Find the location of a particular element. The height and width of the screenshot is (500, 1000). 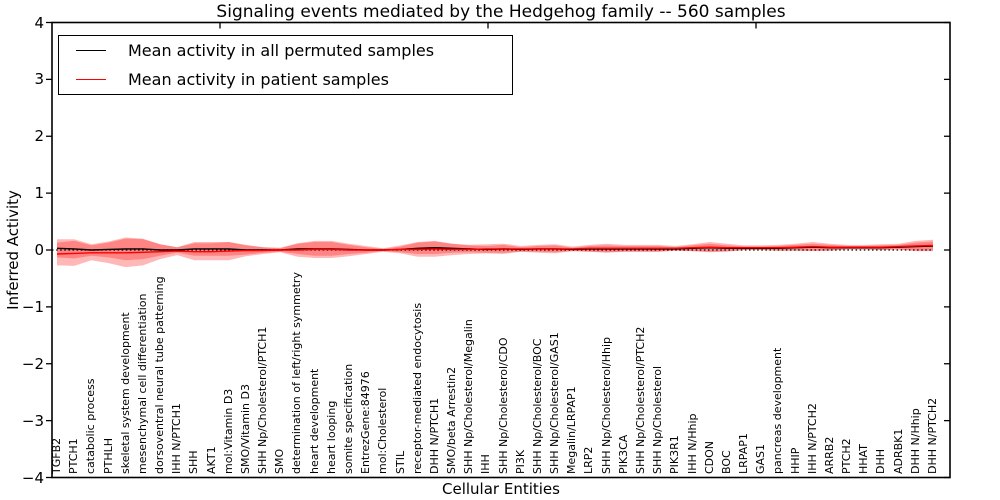

y-tick-label: 2 is located at coordinates (39, 136).